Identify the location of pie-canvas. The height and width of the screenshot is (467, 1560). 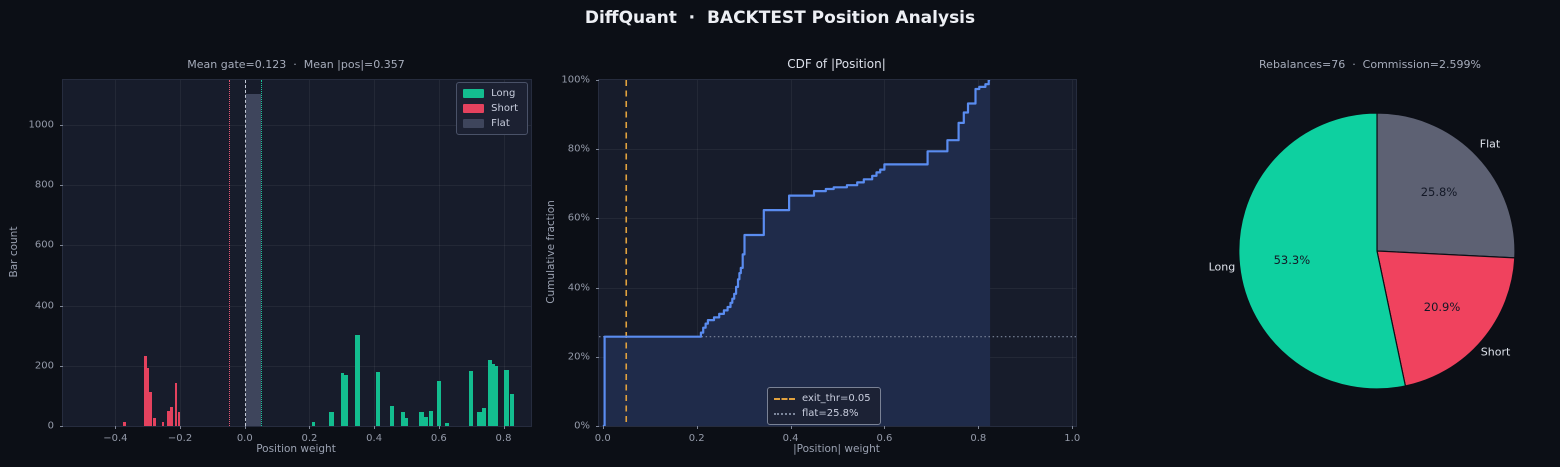
(1377, 251).